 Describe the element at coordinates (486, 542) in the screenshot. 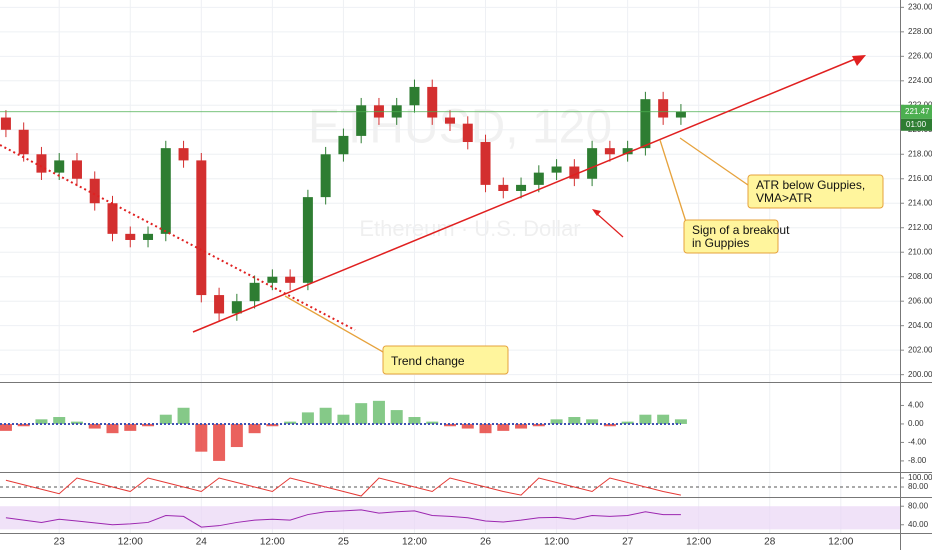

I see `x-tick-label: 26` at that location.